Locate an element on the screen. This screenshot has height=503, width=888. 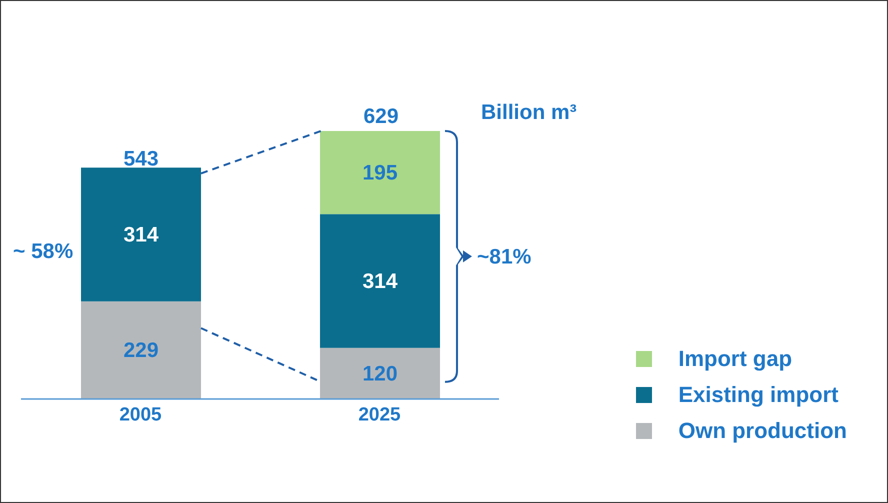
data-label: 195 is located at coordinates (380, 173).